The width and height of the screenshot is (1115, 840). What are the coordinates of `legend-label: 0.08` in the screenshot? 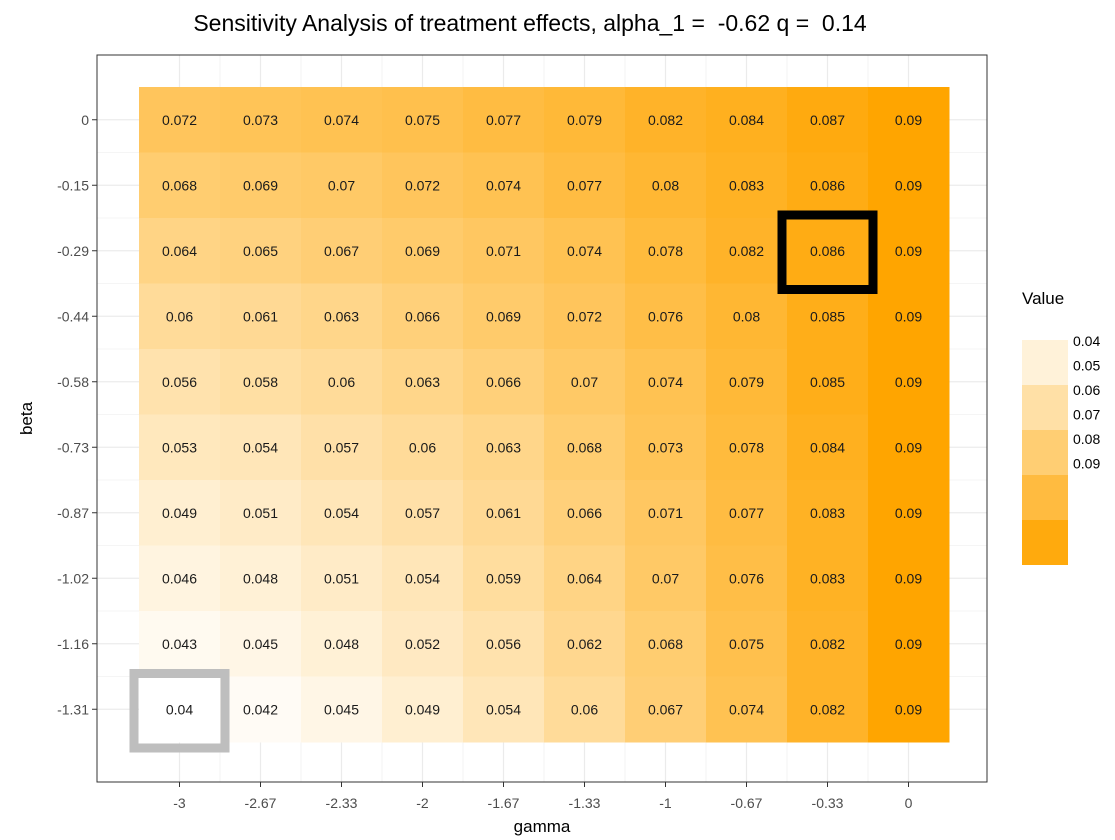 It's located at (1086, 439).